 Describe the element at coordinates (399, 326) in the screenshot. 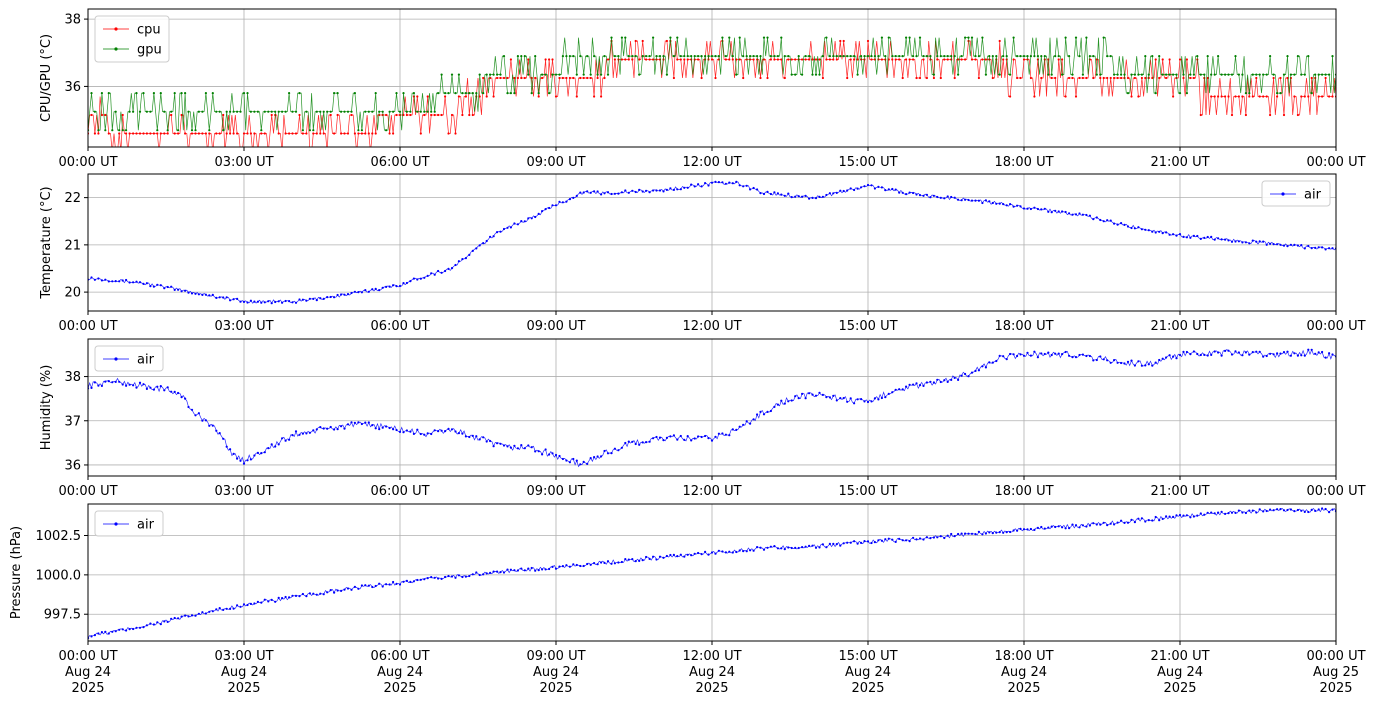

I see `x-tick-label: 06:00 UT` at that location.